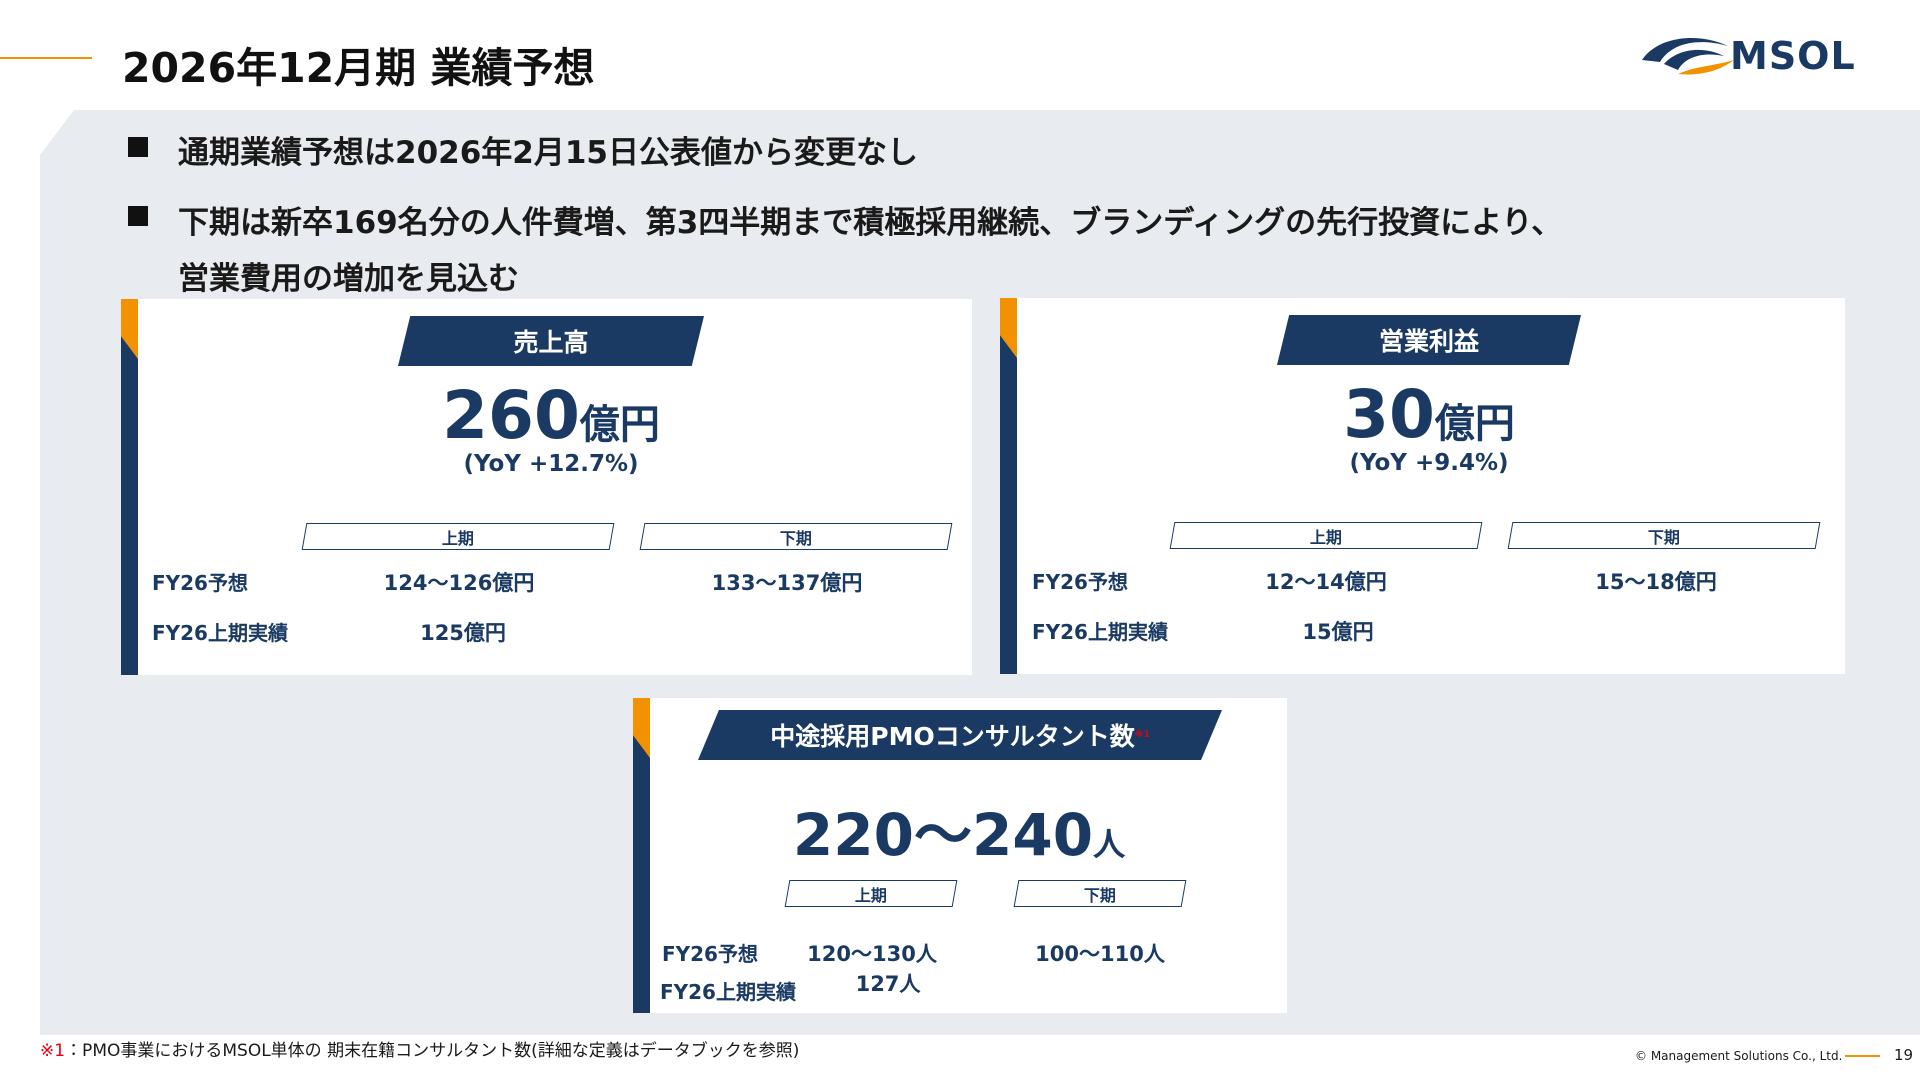  What do you see at coordinates (1656, 582) in the screenshot?
I see `row-value: 15～18億円` at bounding box center [1656, 582].